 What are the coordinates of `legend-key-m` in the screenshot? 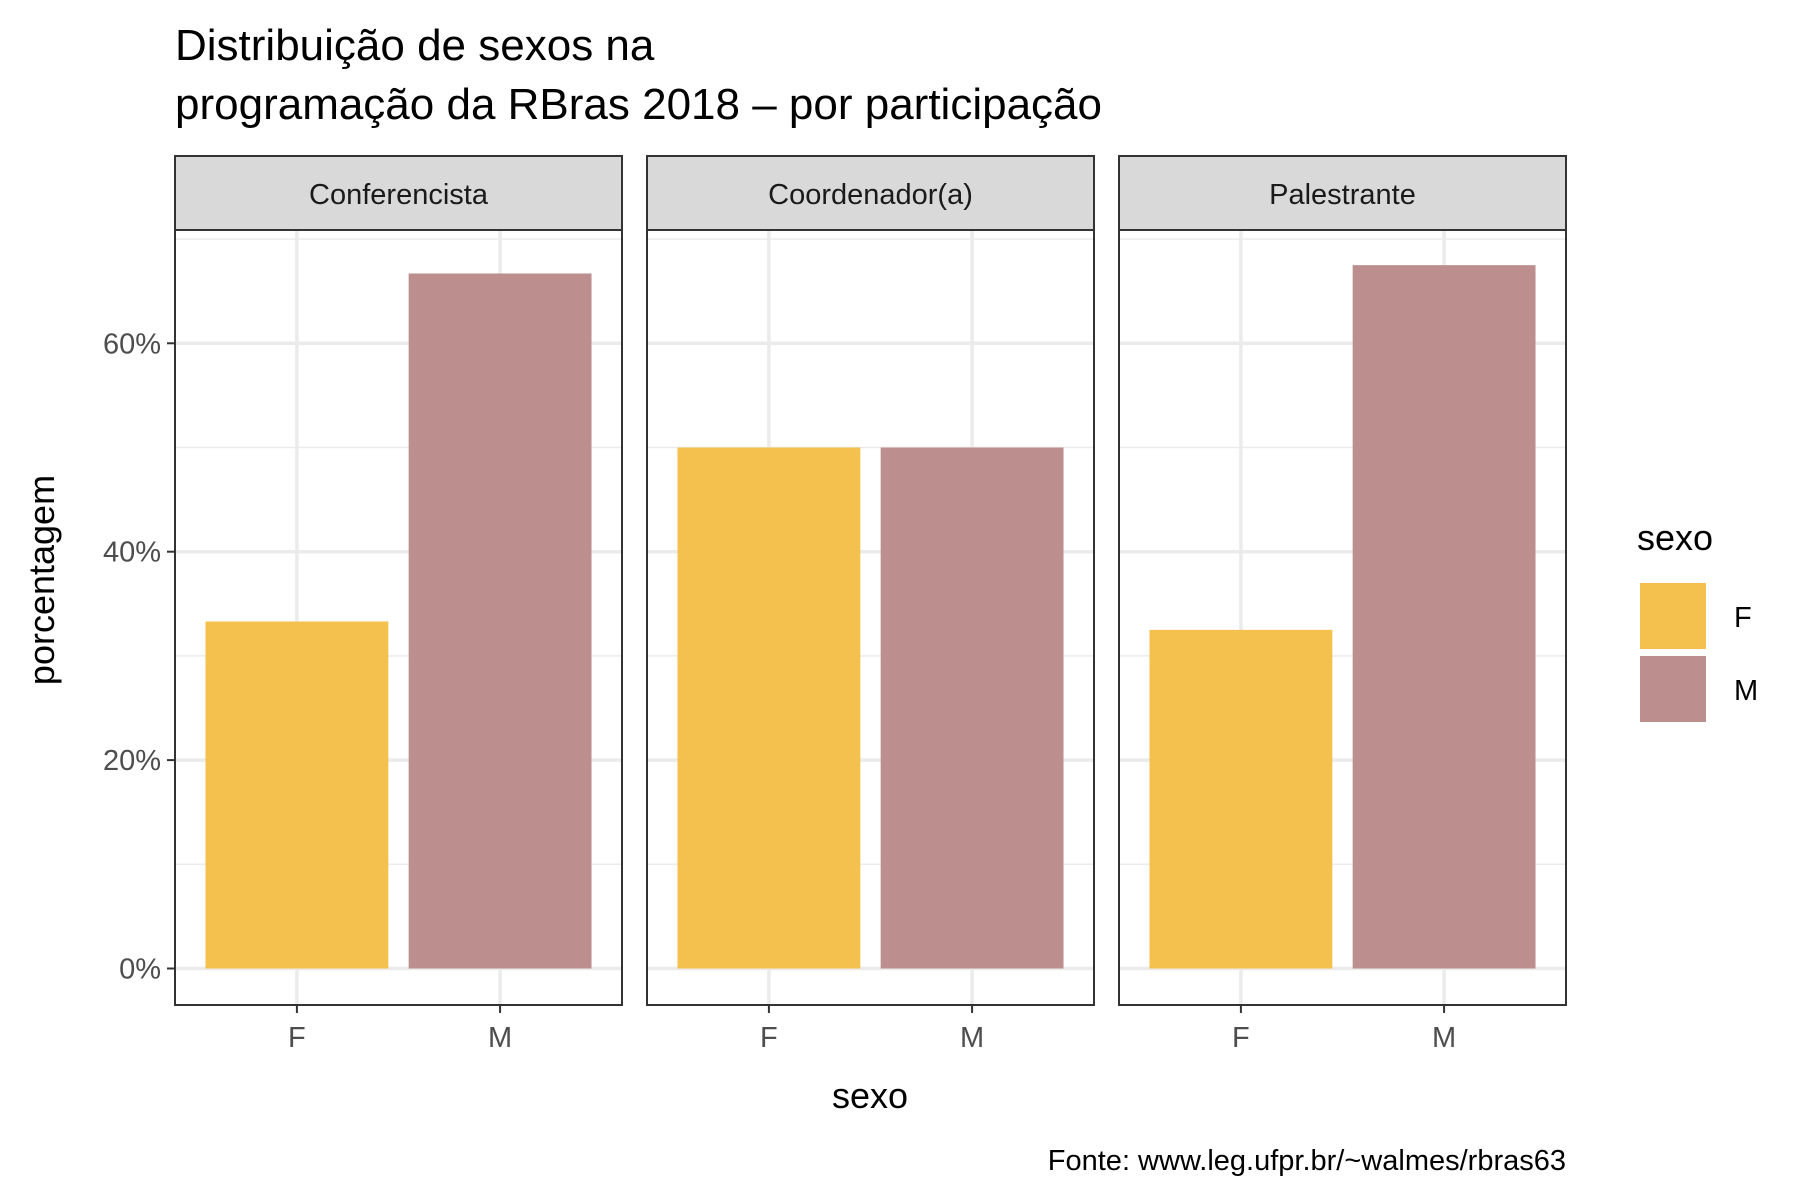 It's located at (1673, 689).